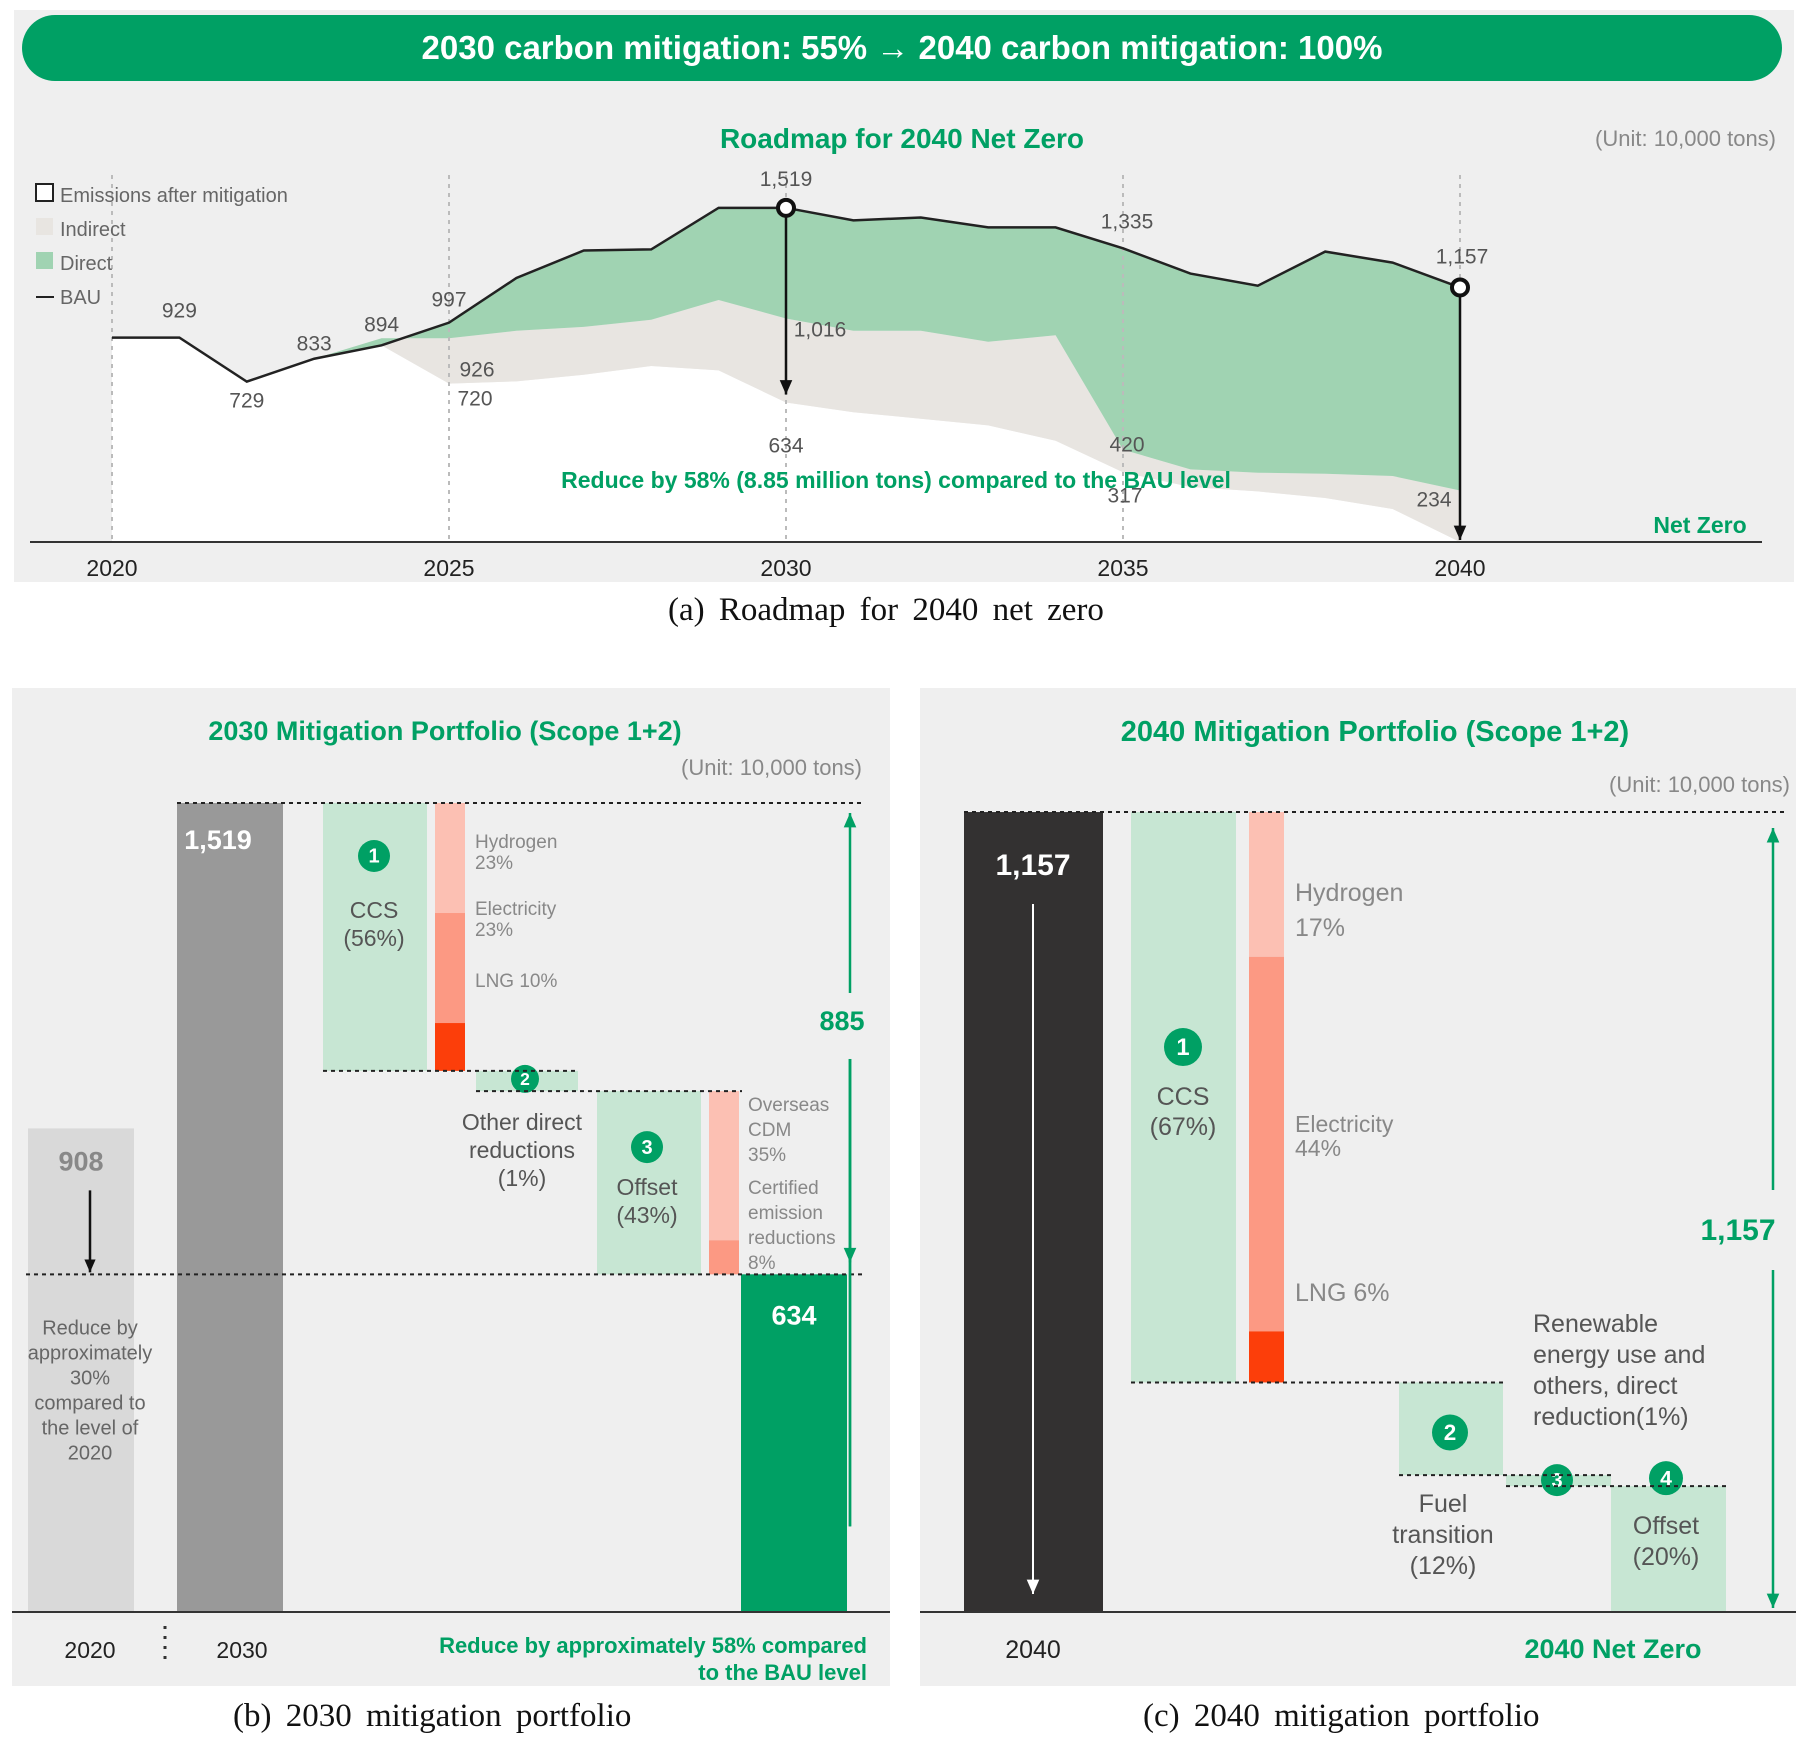  What do you see at coordinates (373, 938) in the screenshot?
I see `step-ccs-label: (56%)` at bounding box center [373, 938].